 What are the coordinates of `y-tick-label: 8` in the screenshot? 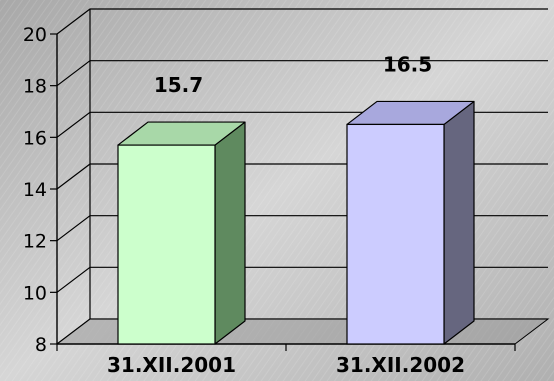 It's located at (41, 345).